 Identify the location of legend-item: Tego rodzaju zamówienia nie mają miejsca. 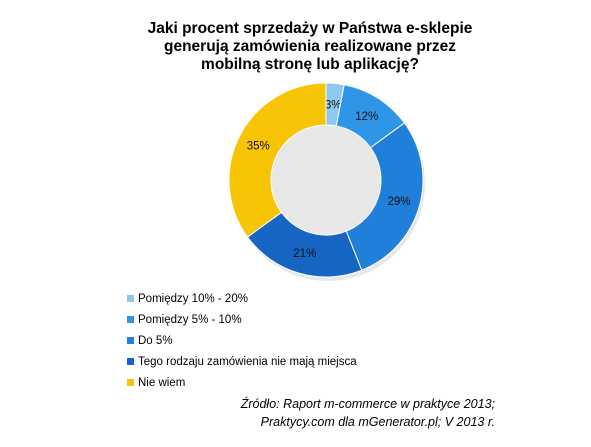
(242, 365).